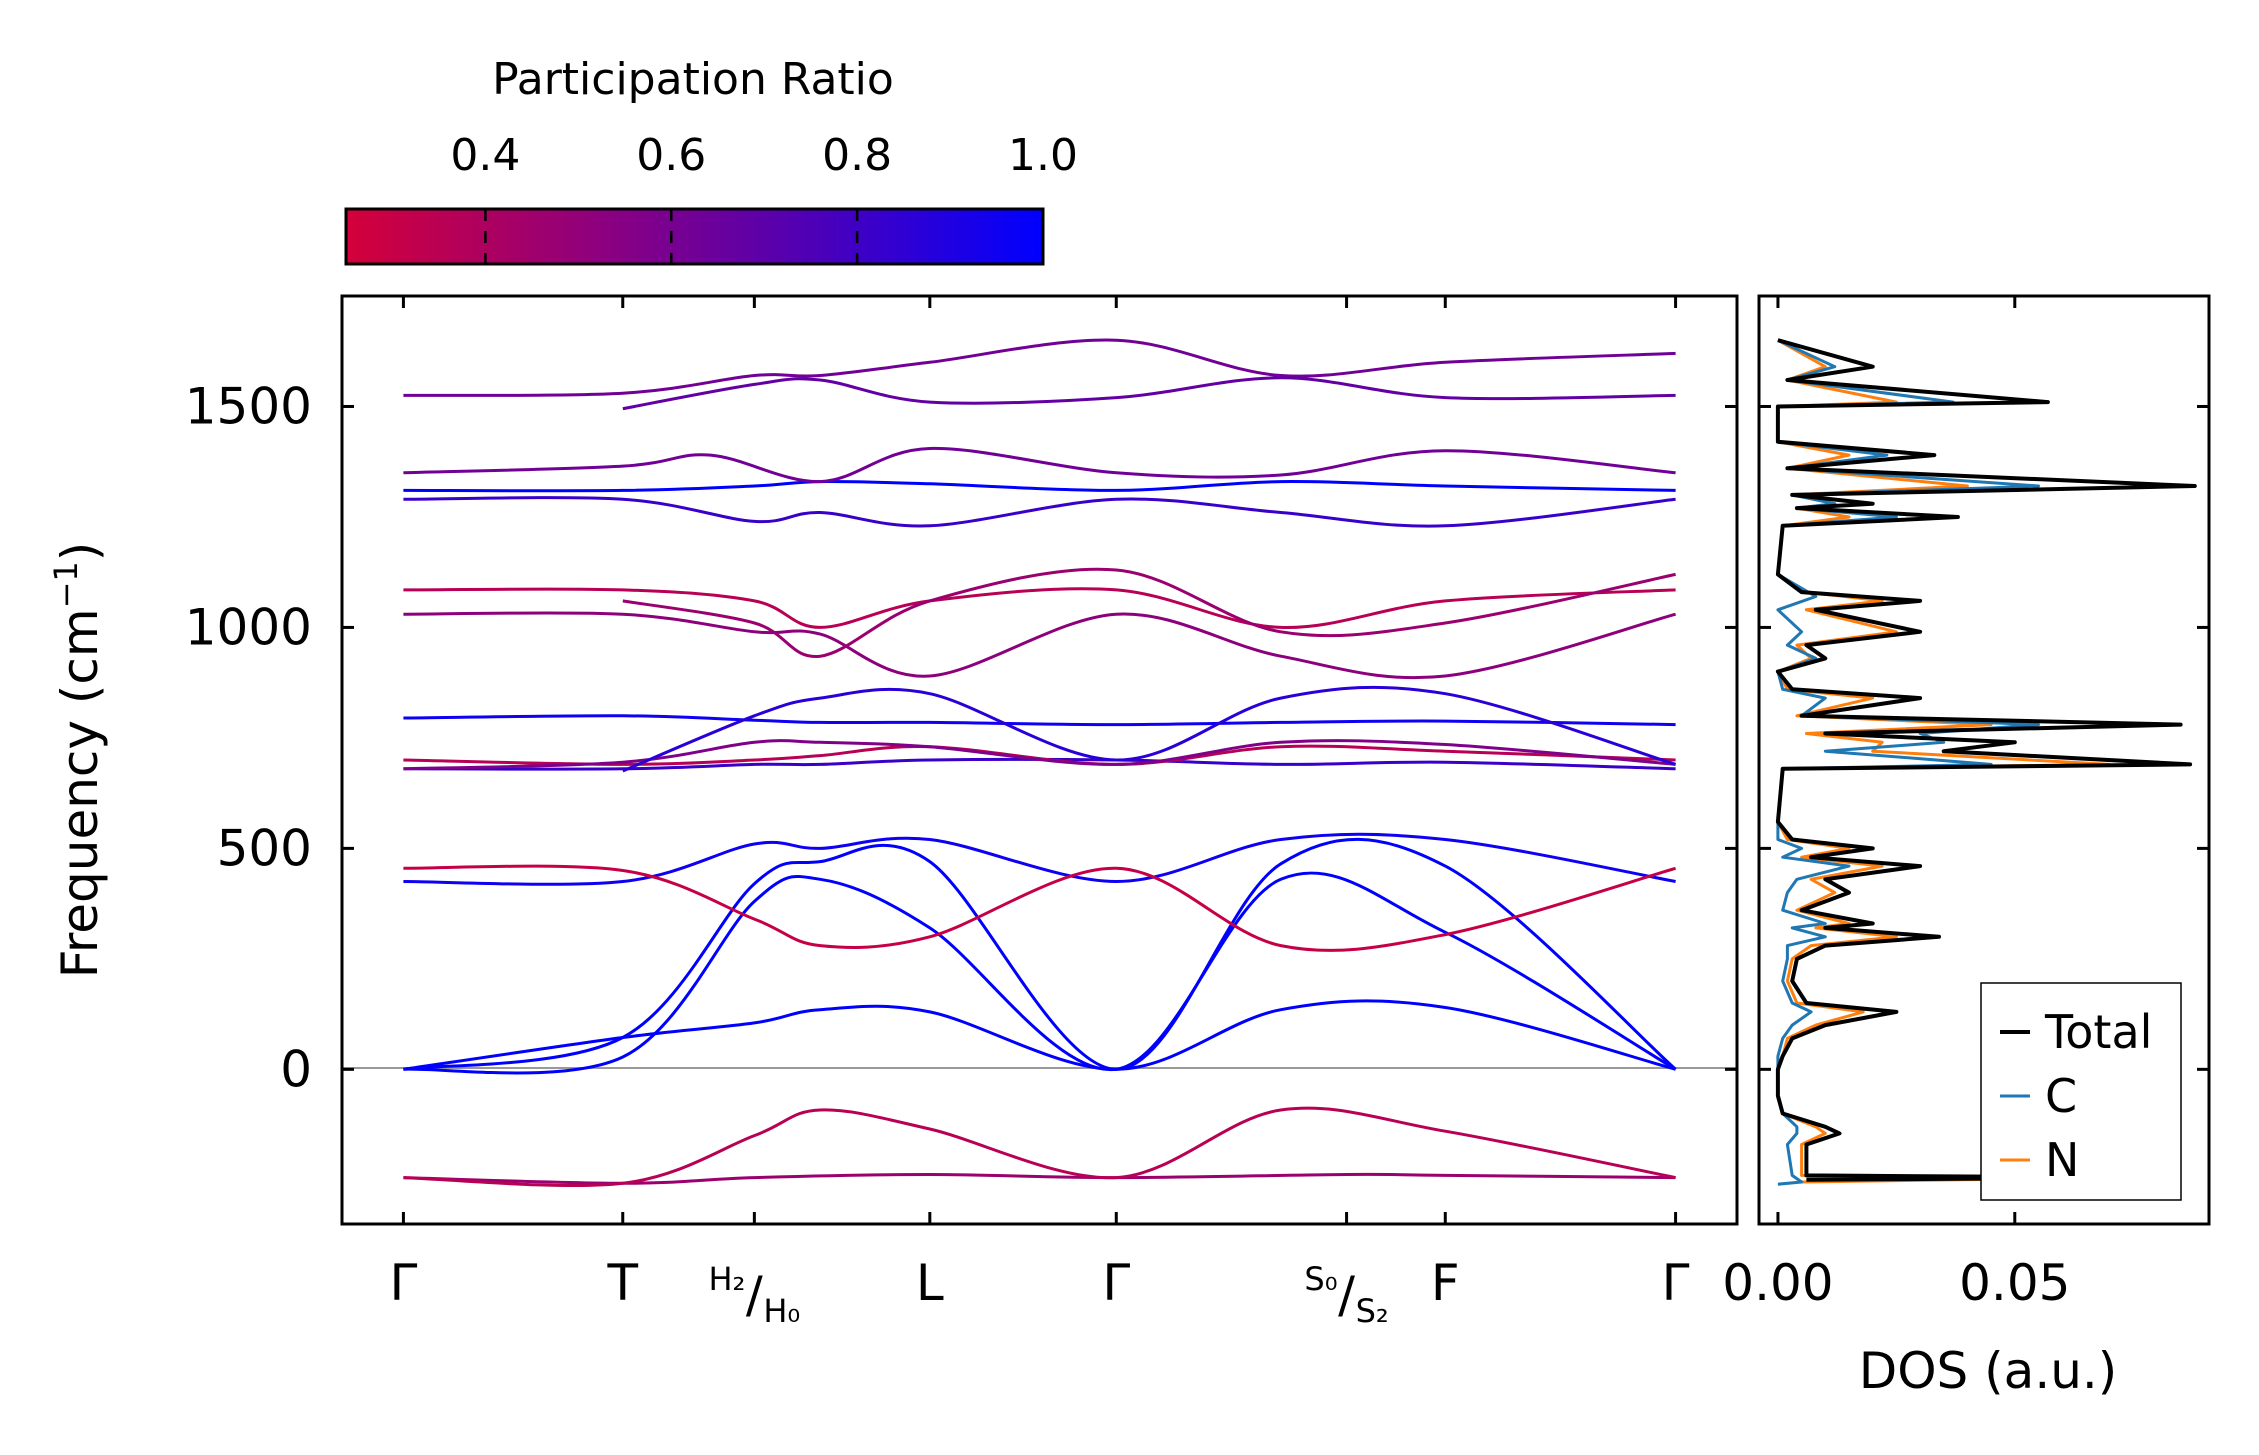 The image size is (2259, 1455). I want to click on legend-label-c: C, so click(2061, 1096).